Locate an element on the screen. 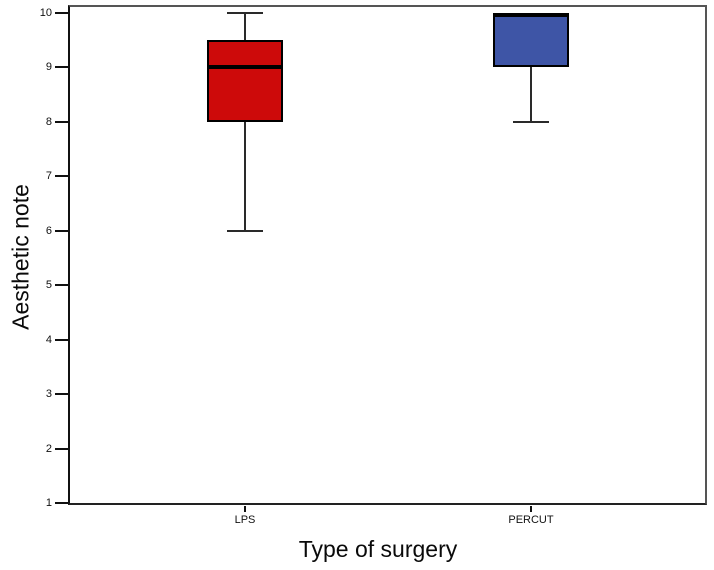 This screenshot has height=570, width=714. lower-whisker-cap-percut is located at coordinates (531, 121).